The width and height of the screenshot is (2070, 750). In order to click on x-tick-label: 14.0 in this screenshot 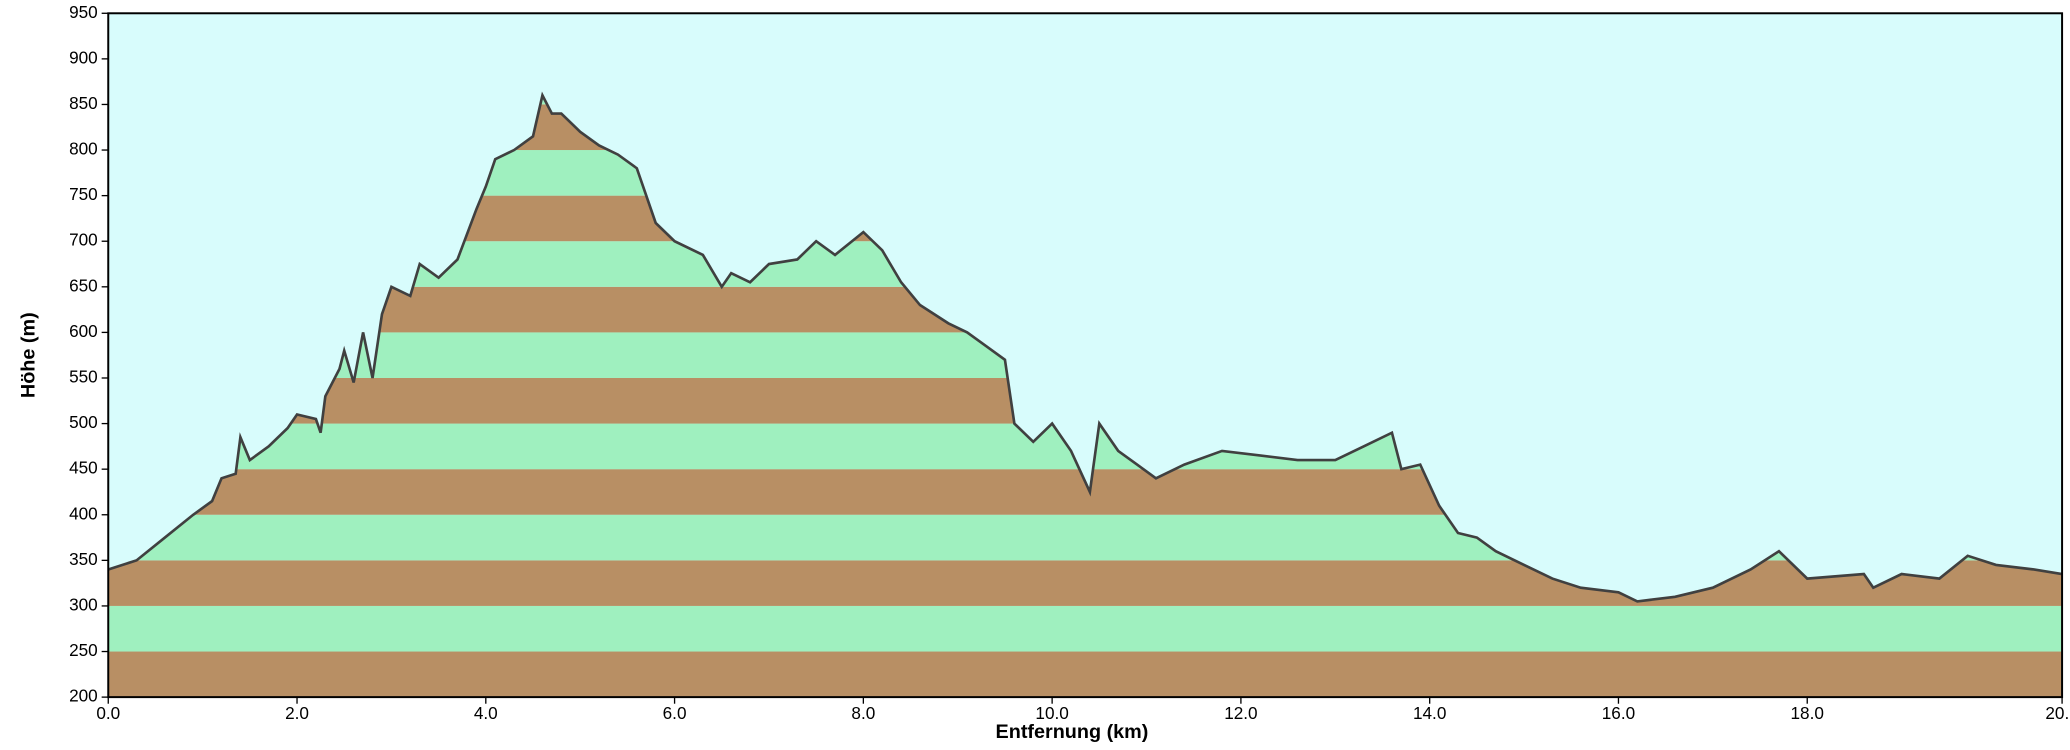, I will do `click(1429, 713)`.